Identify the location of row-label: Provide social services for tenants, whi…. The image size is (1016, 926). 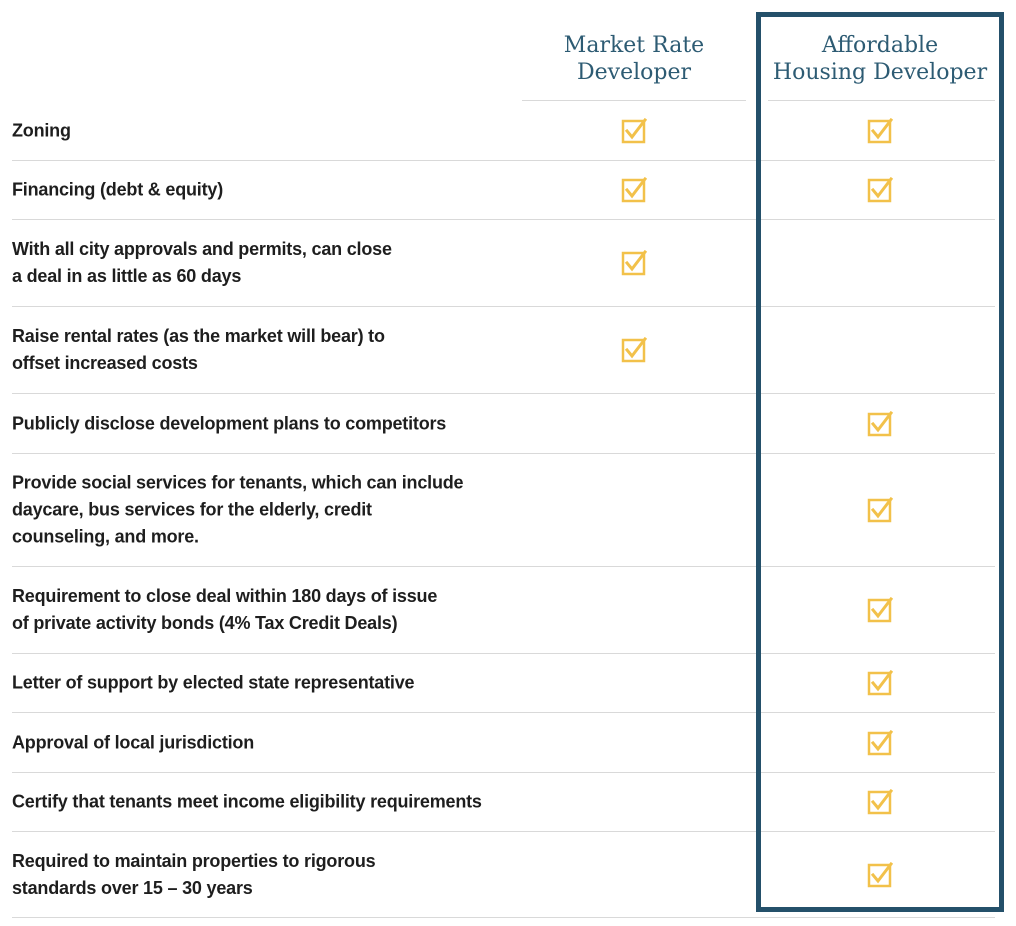
(238, 509).